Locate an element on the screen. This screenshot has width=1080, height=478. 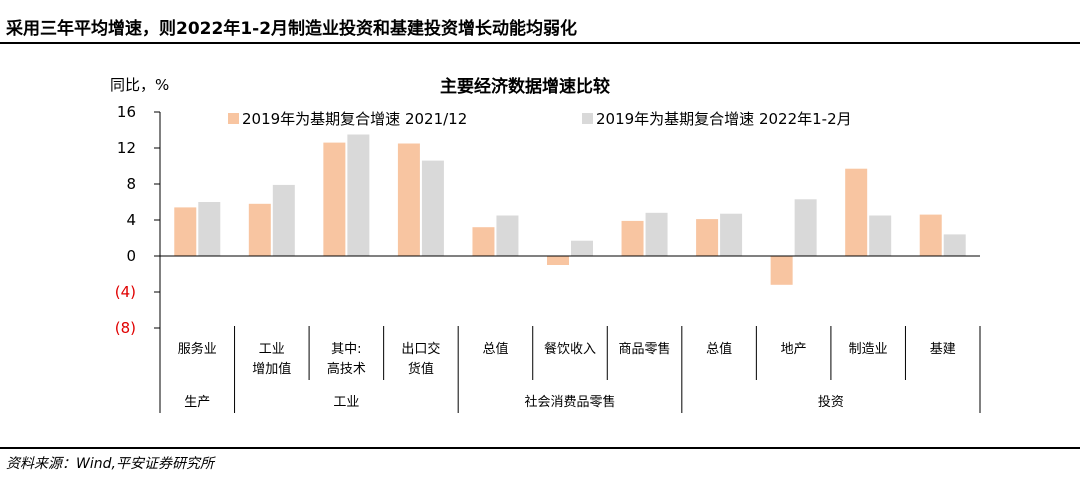
bar-series2-cat7 is located at coordinates (656, 234).